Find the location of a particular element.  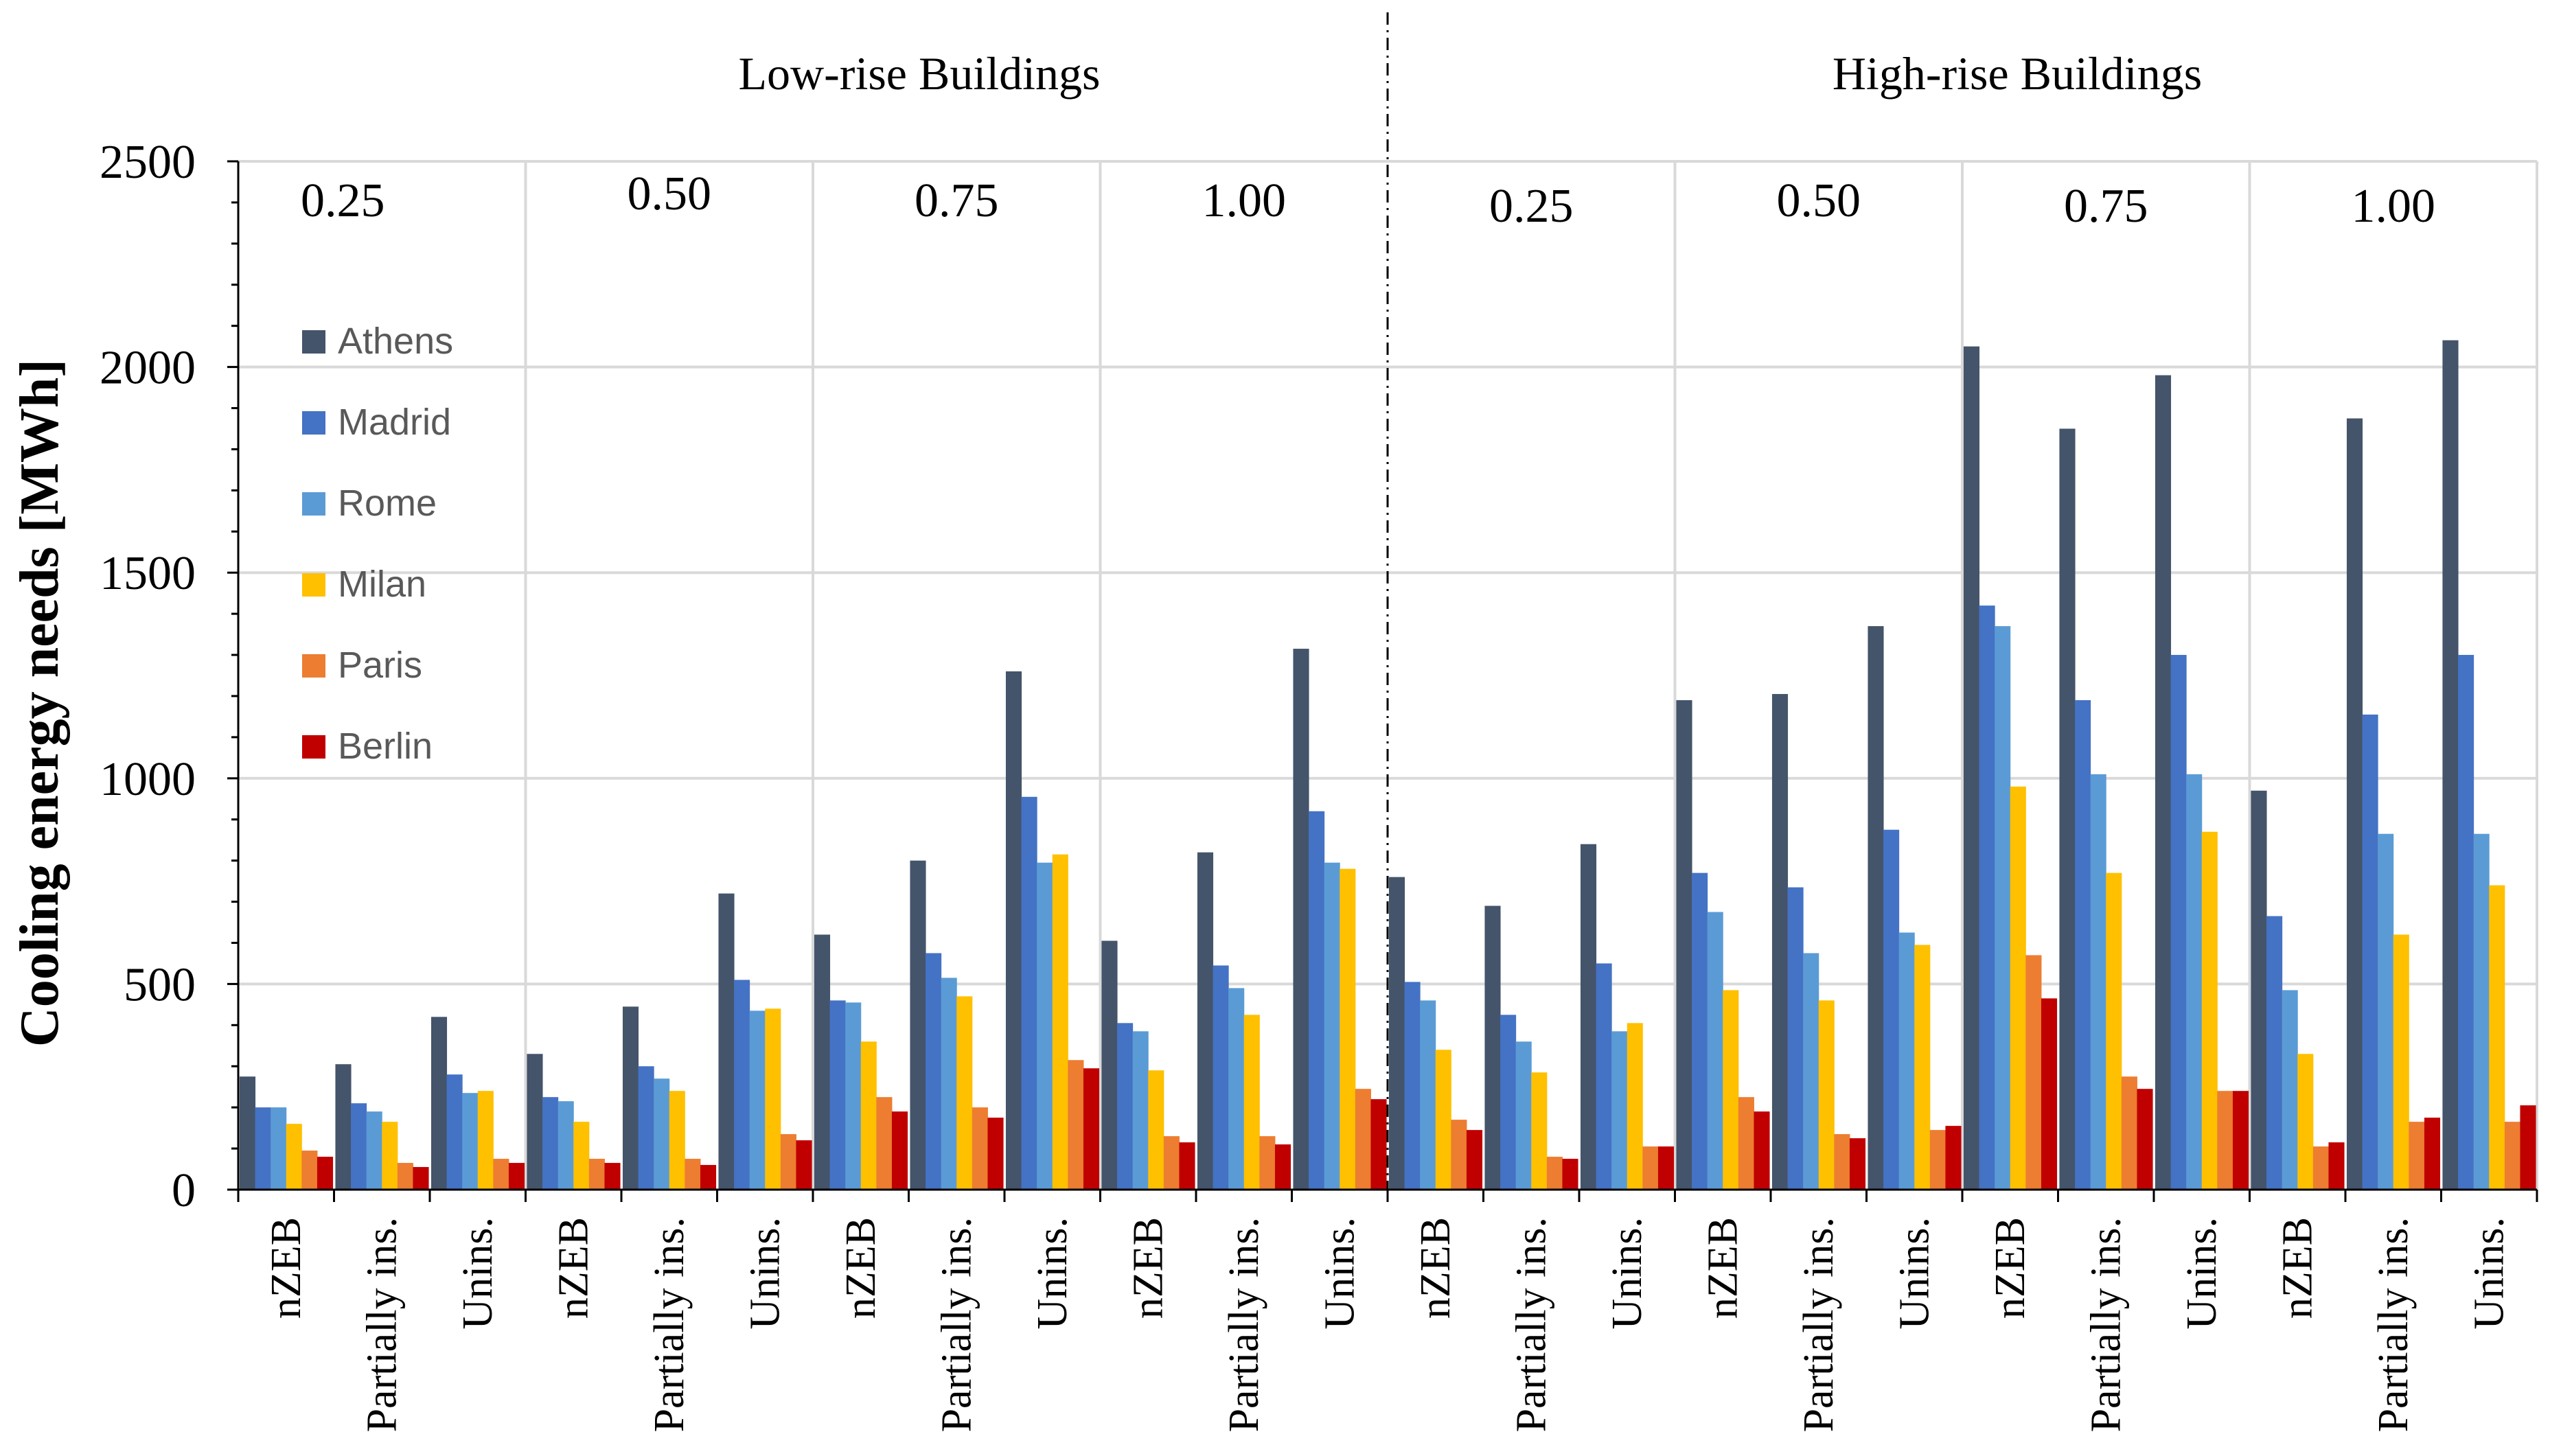

legend-item-berlin: Berlin is located at coordinates (367, 746).